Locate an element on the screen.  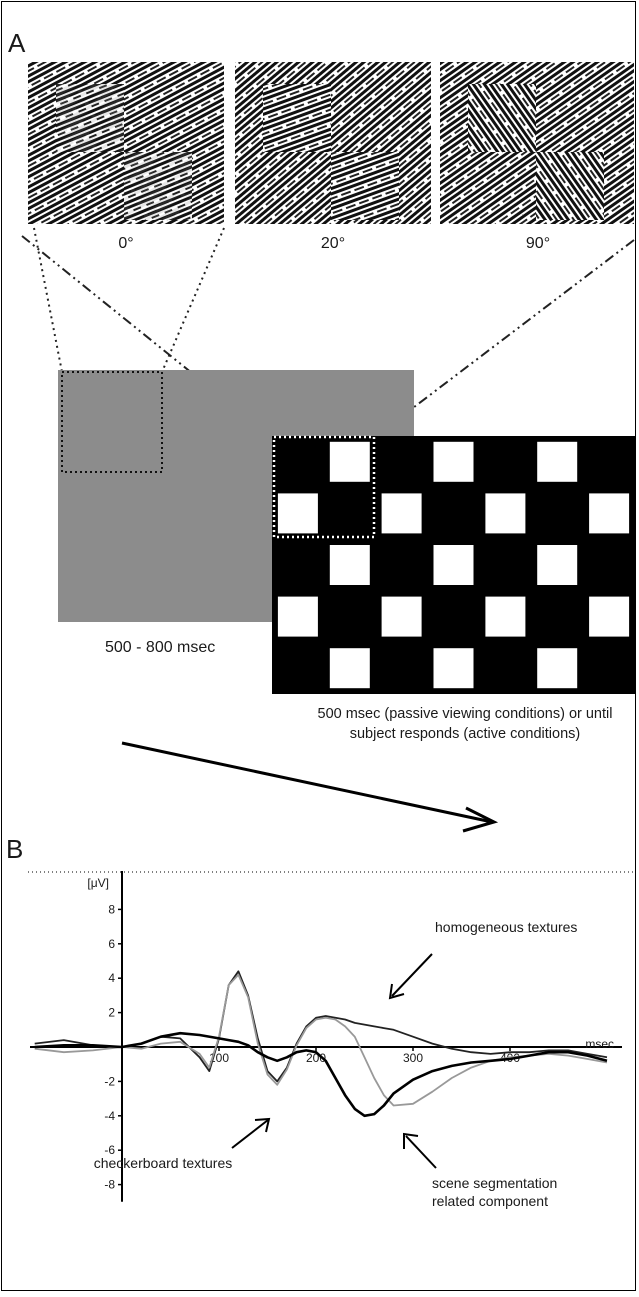
annotation-homogeneous-arrow is located at coordinates (410, 976).